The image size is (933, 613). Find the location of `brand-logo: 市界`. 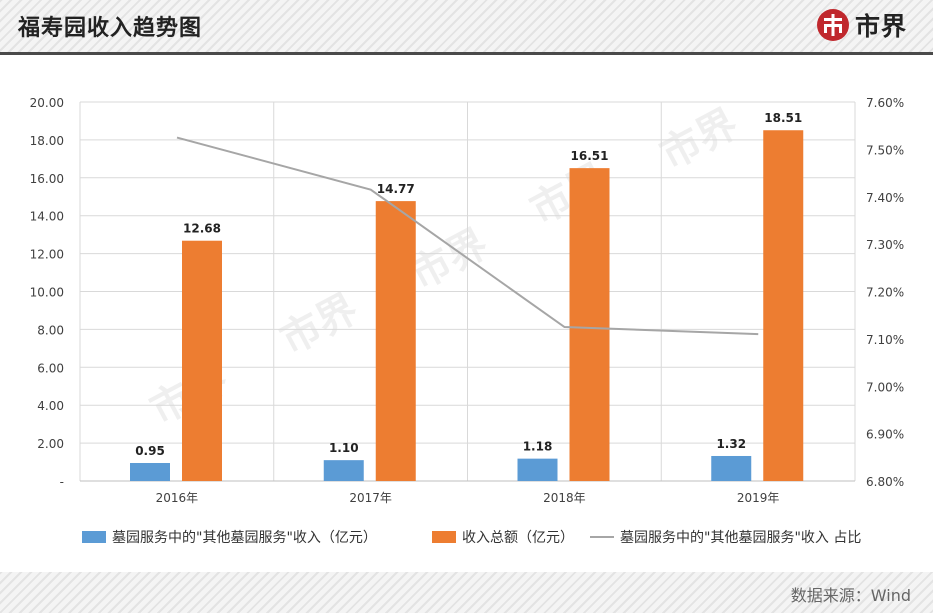

brand-logo: 市界 is located at coordinates (861, 25).